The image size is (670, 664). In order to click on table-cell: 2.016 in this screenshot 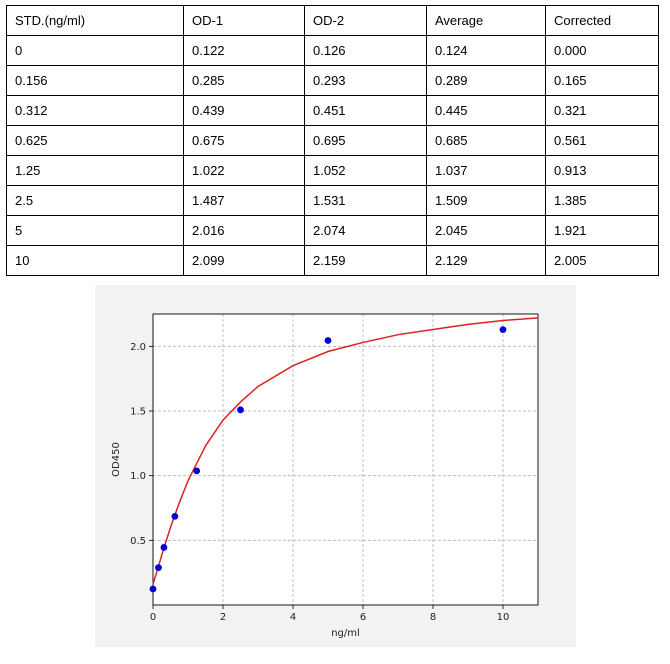, I will do `click(244, 230)`.